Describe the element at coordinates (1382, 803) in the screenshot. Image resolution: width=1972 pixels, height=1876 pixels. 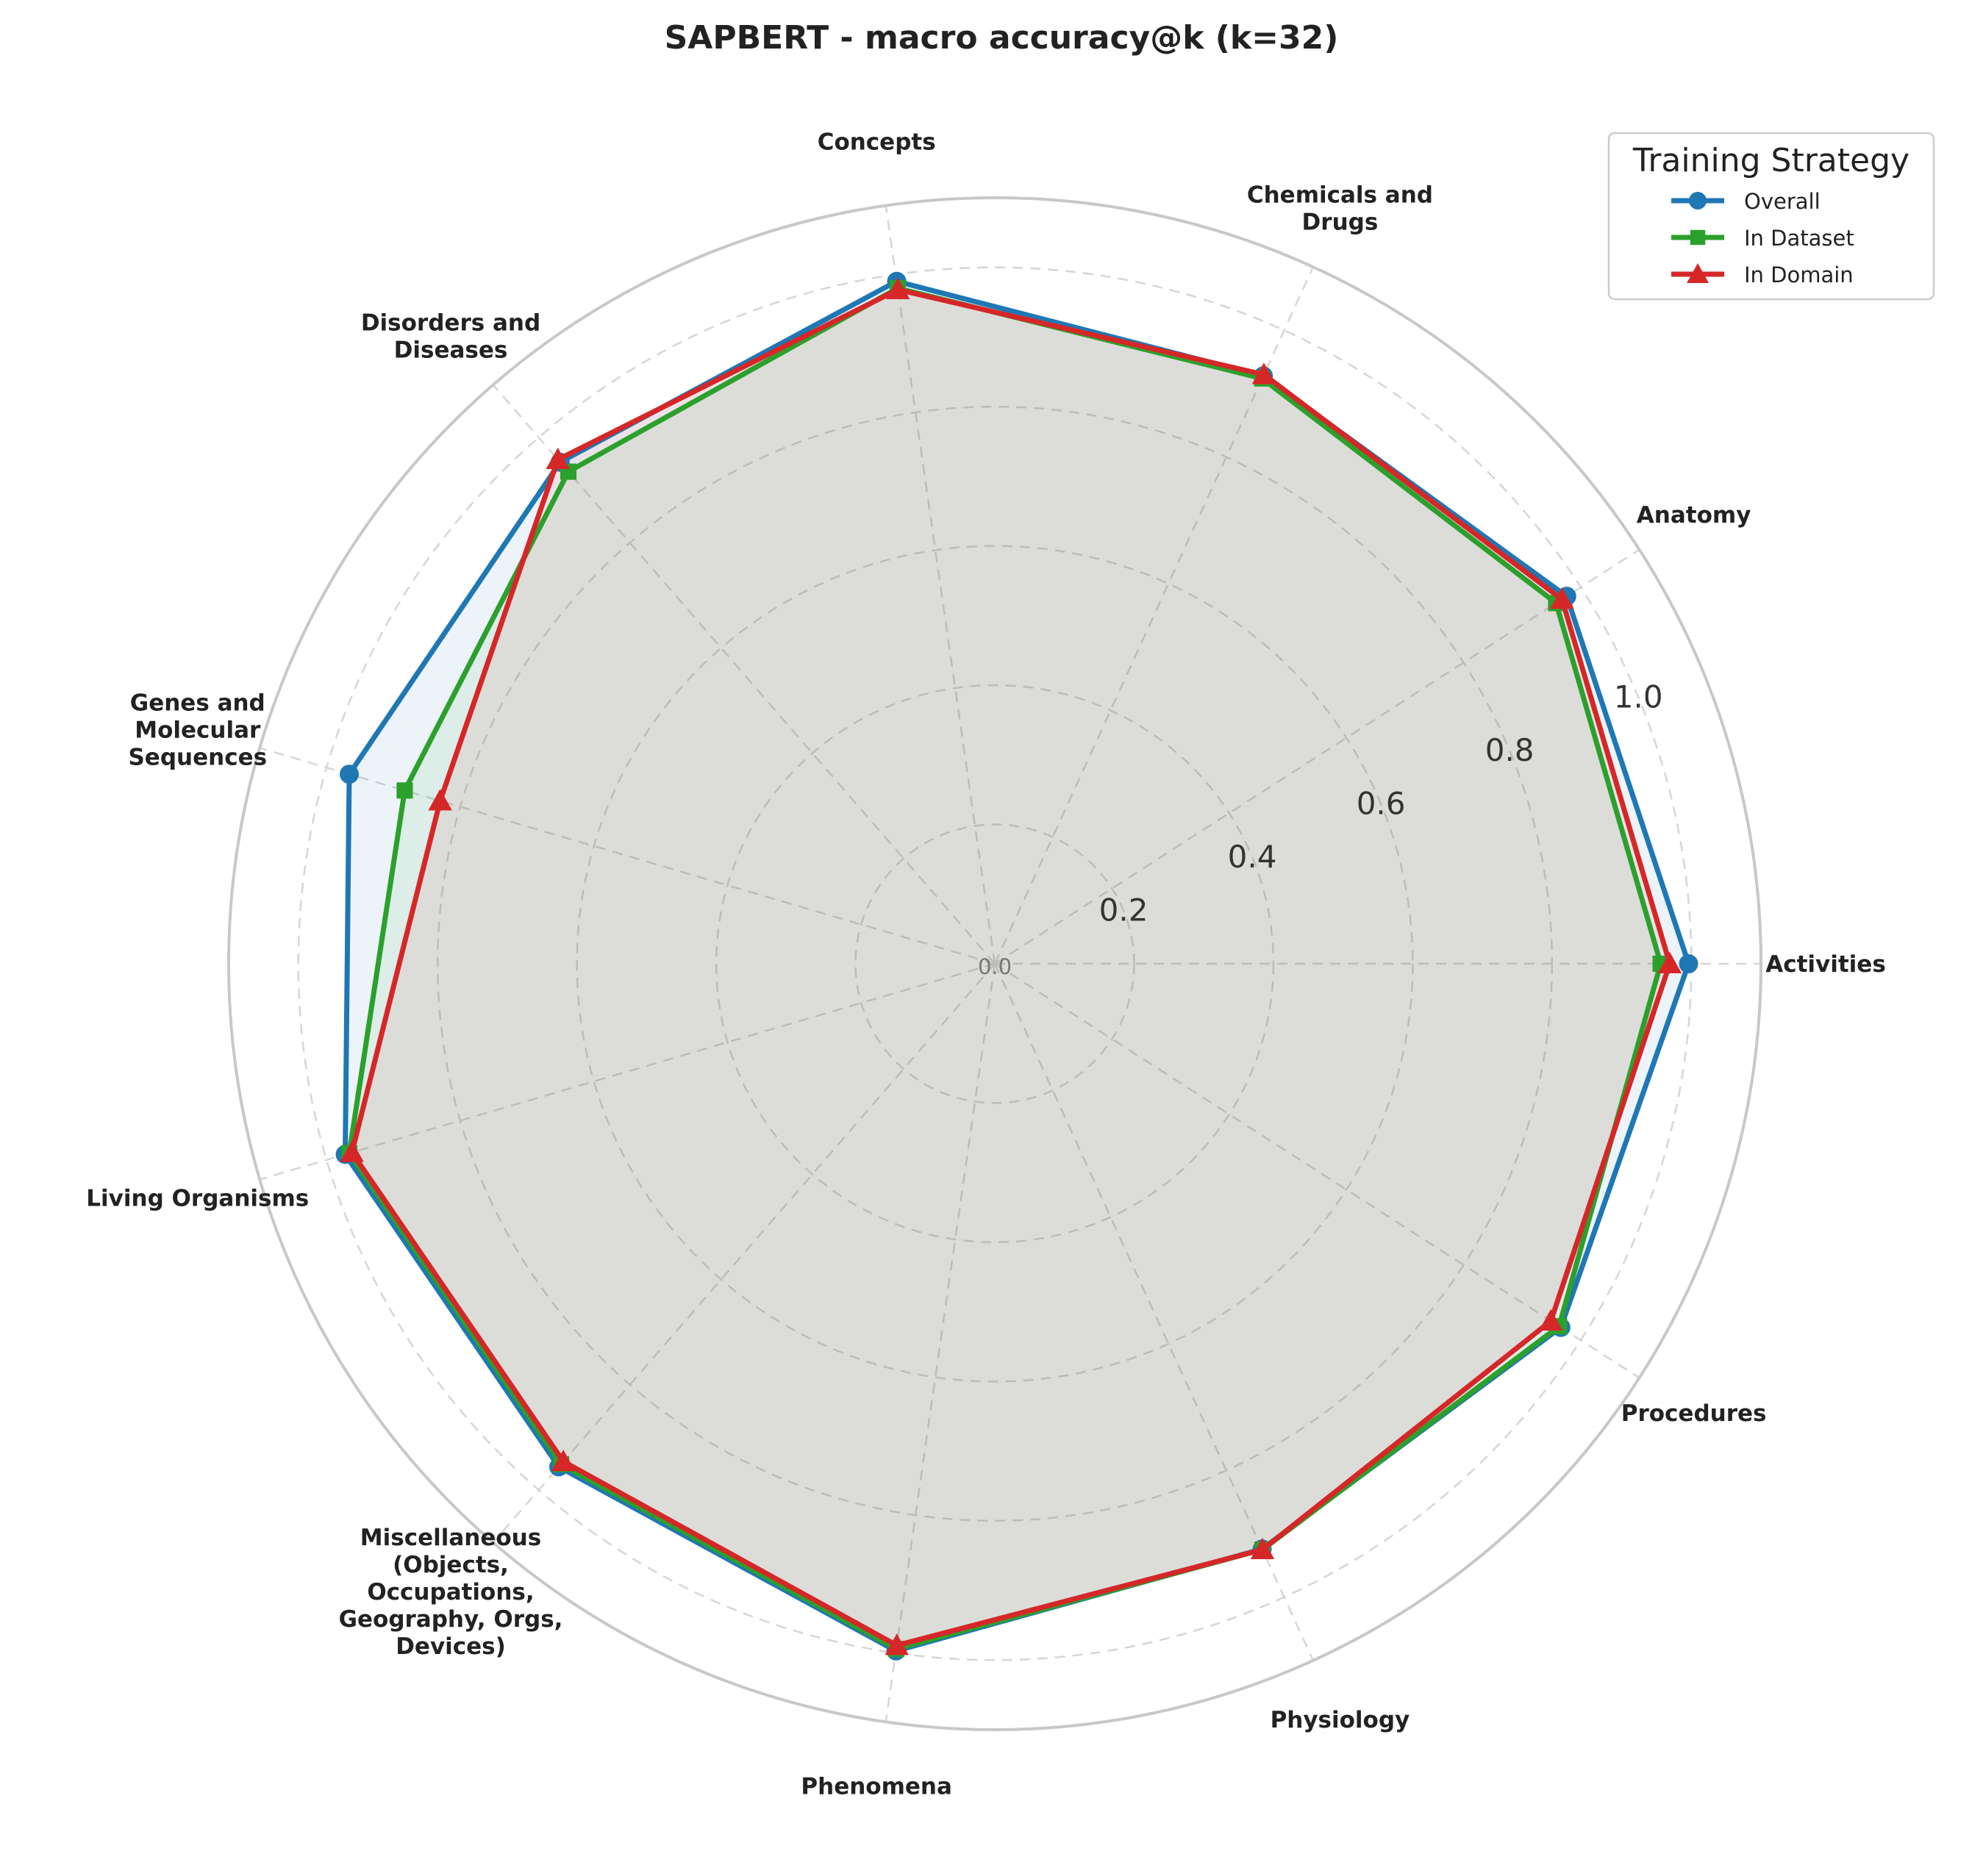
I see `radial-tick-label: 0.6` at that location.